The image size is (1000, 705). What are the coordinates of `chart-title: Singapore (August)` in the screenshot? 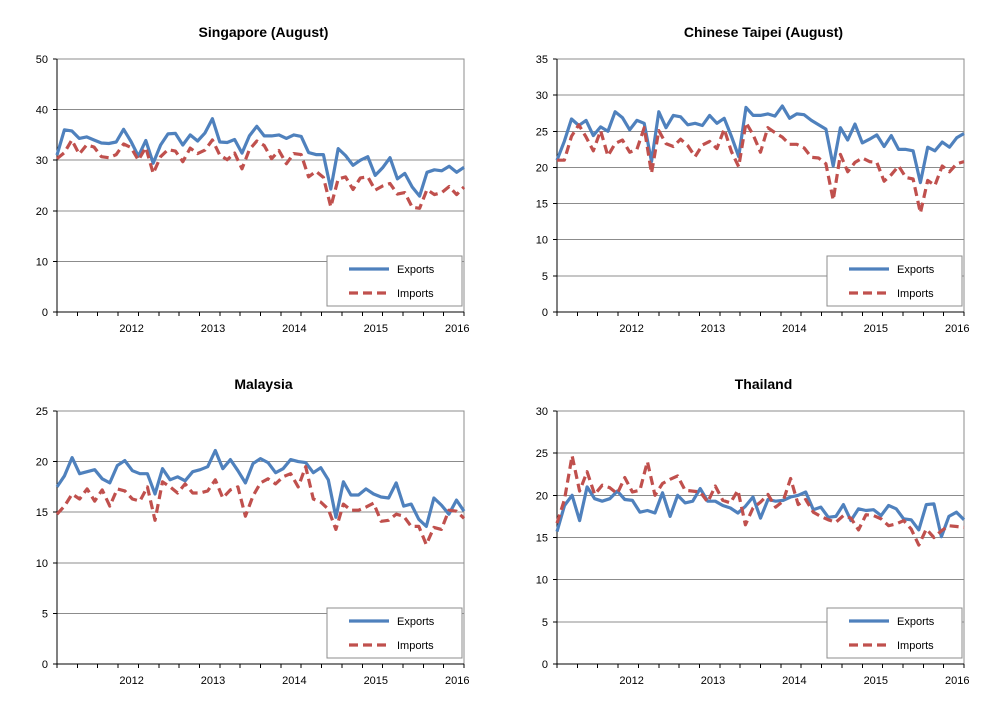 It's located at (264, 32).